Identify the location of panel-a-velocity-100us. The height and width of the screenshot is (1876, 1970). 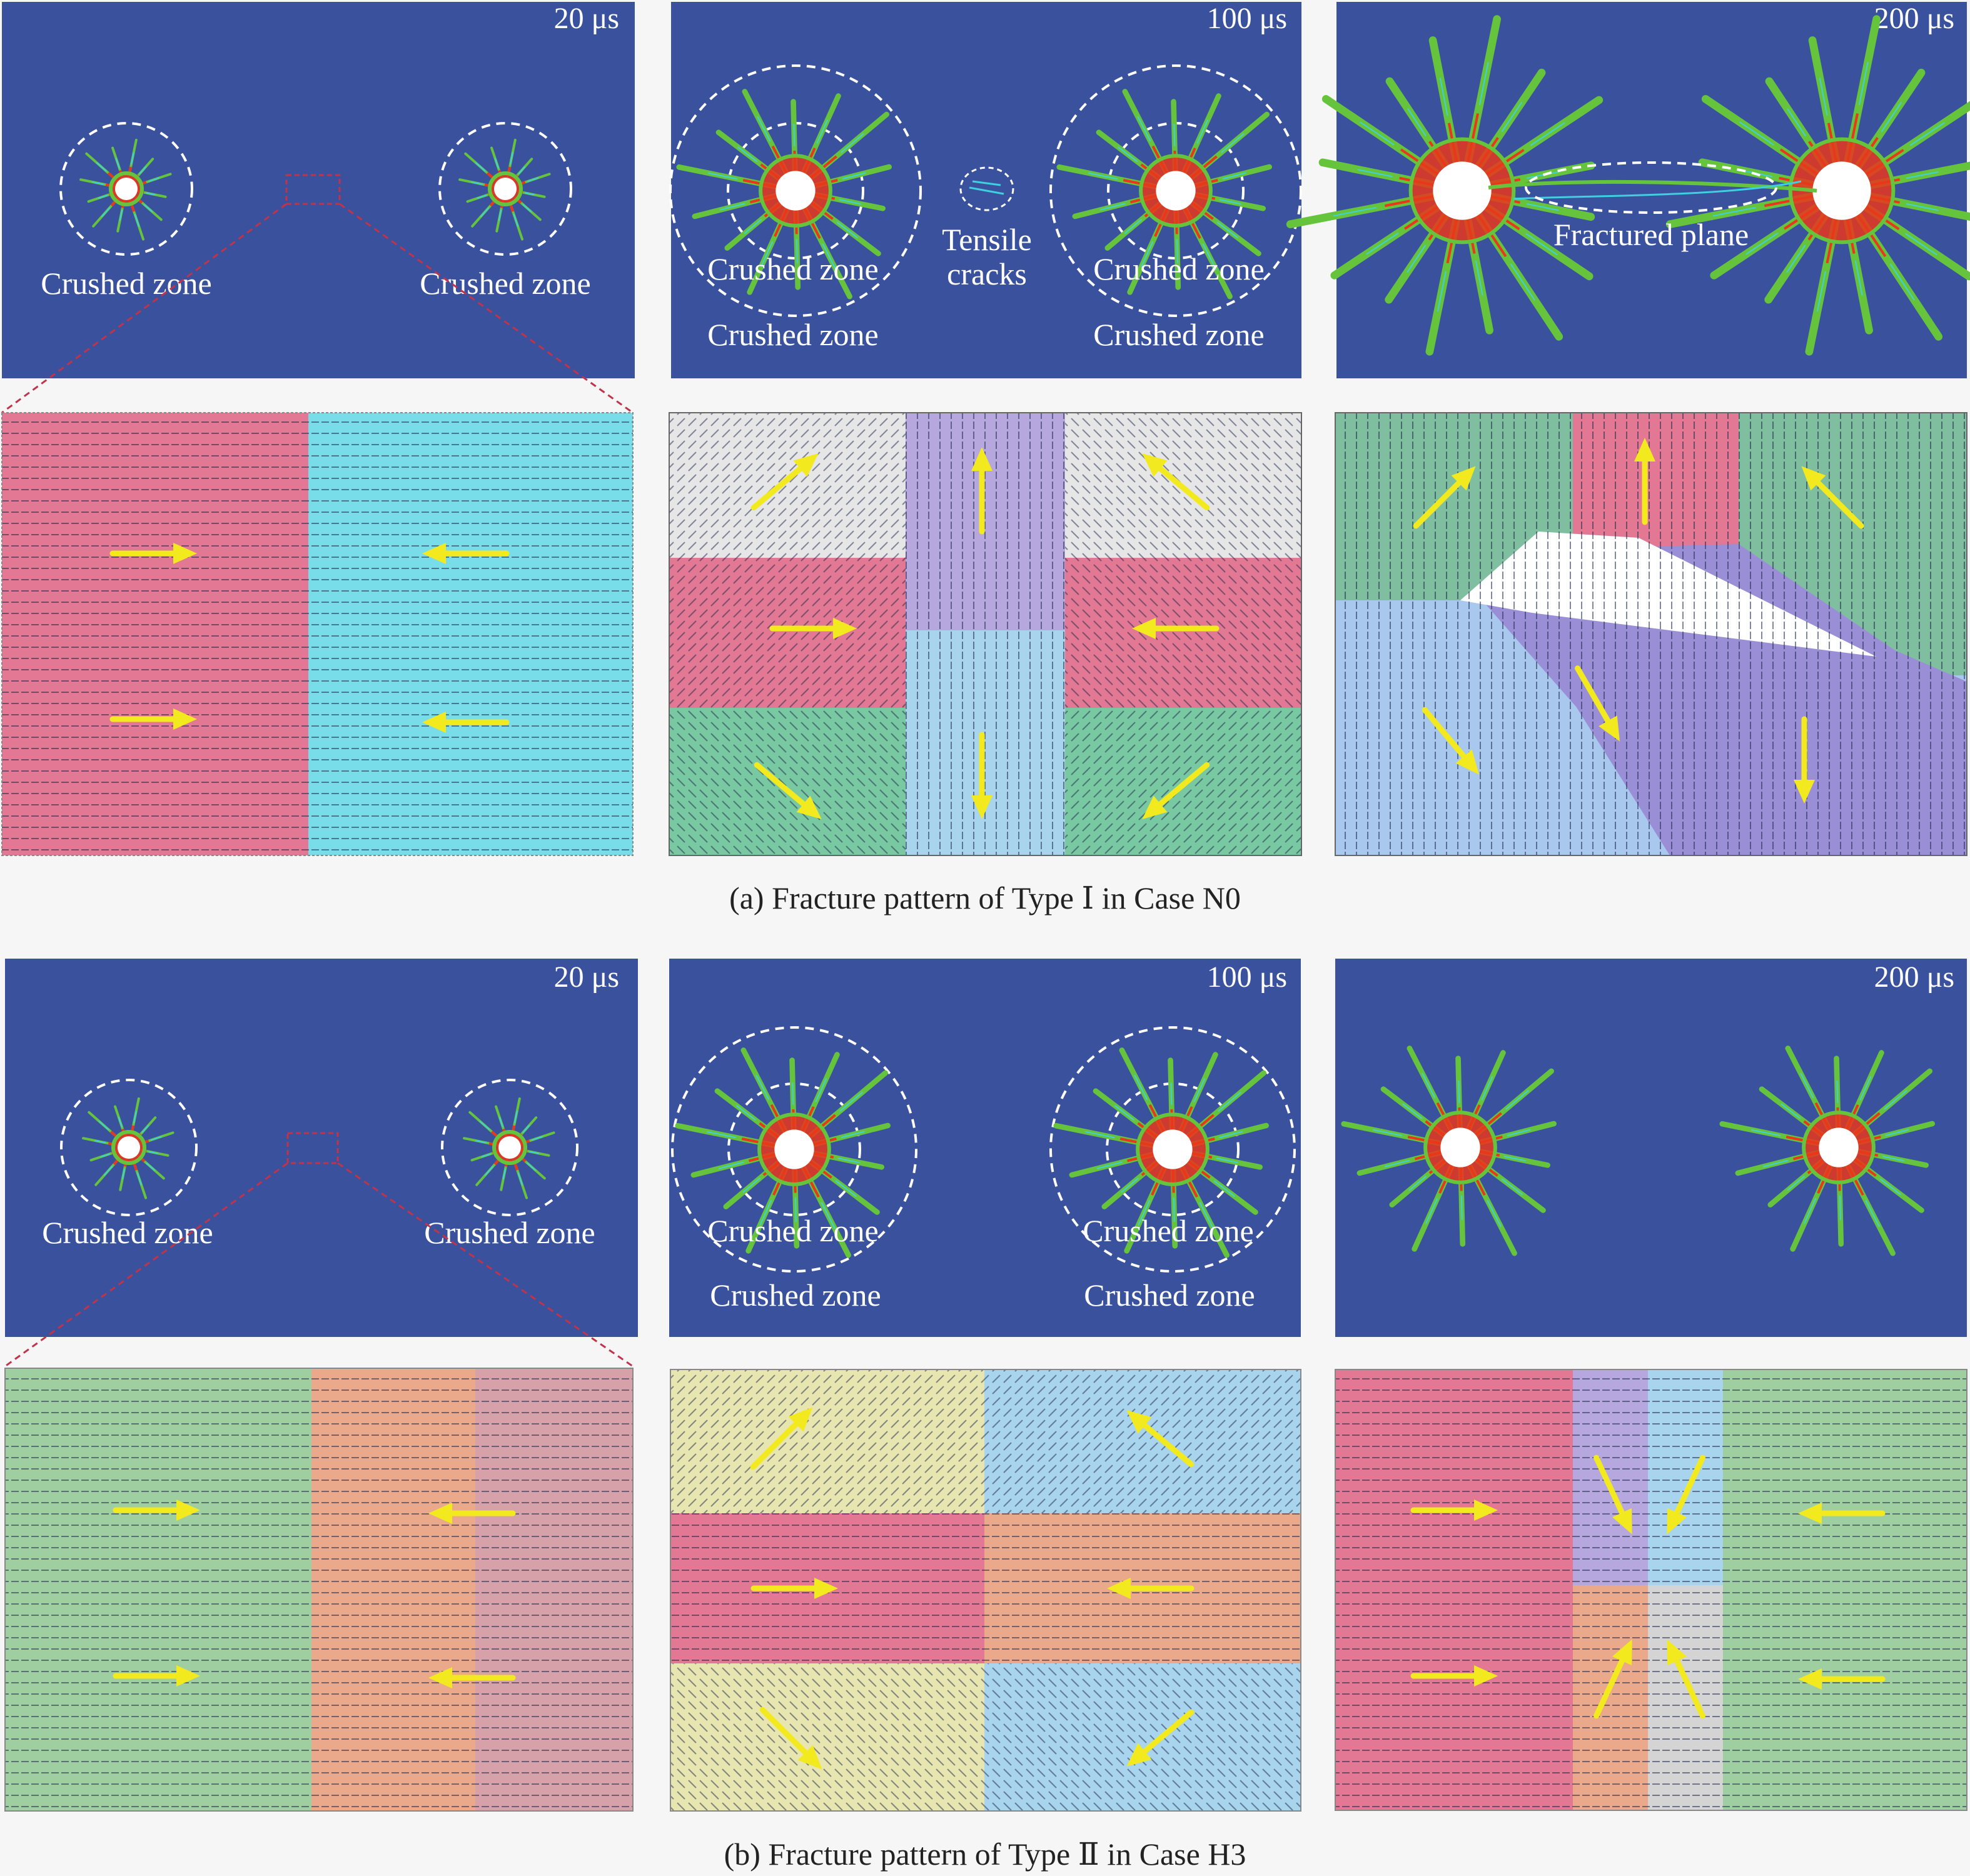
(985, 634).